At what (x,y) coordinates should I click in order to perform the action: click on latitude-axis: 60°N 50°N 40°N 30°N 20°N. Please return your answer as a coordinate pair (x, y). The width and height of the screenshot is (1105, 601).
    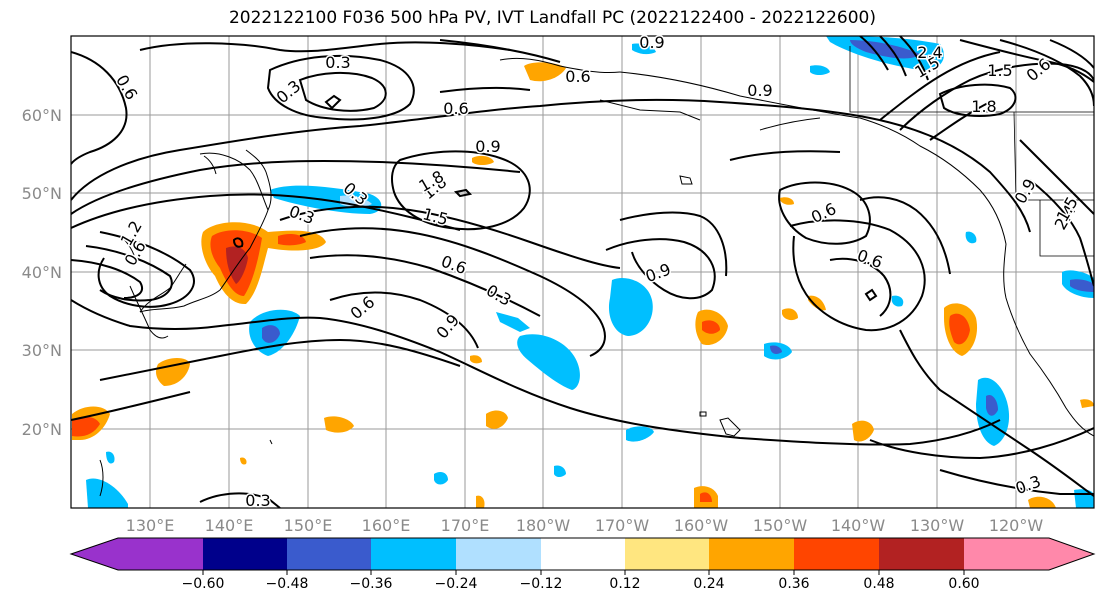
    Looking at the image, I should click on (42, 272).